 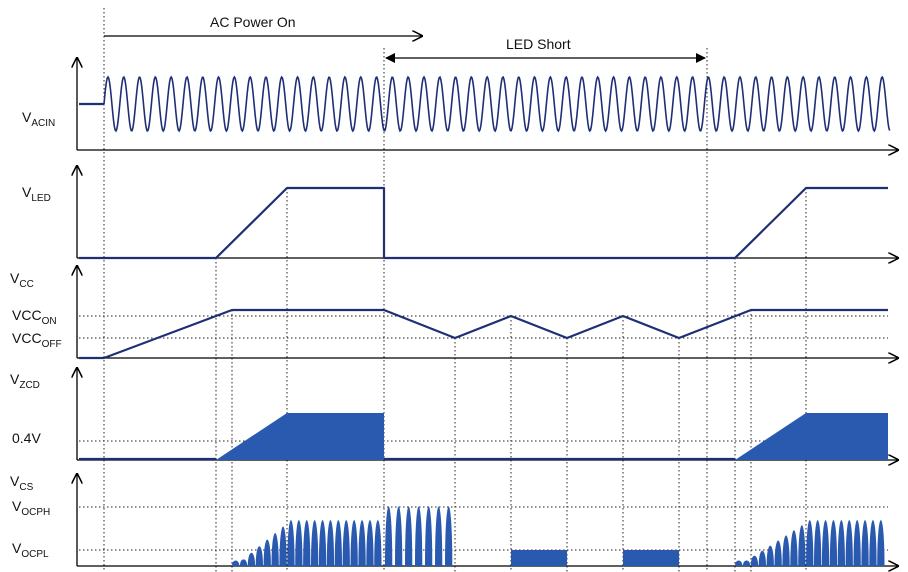 I want to click on vled-label: VLED, so click(x=36, y=194).